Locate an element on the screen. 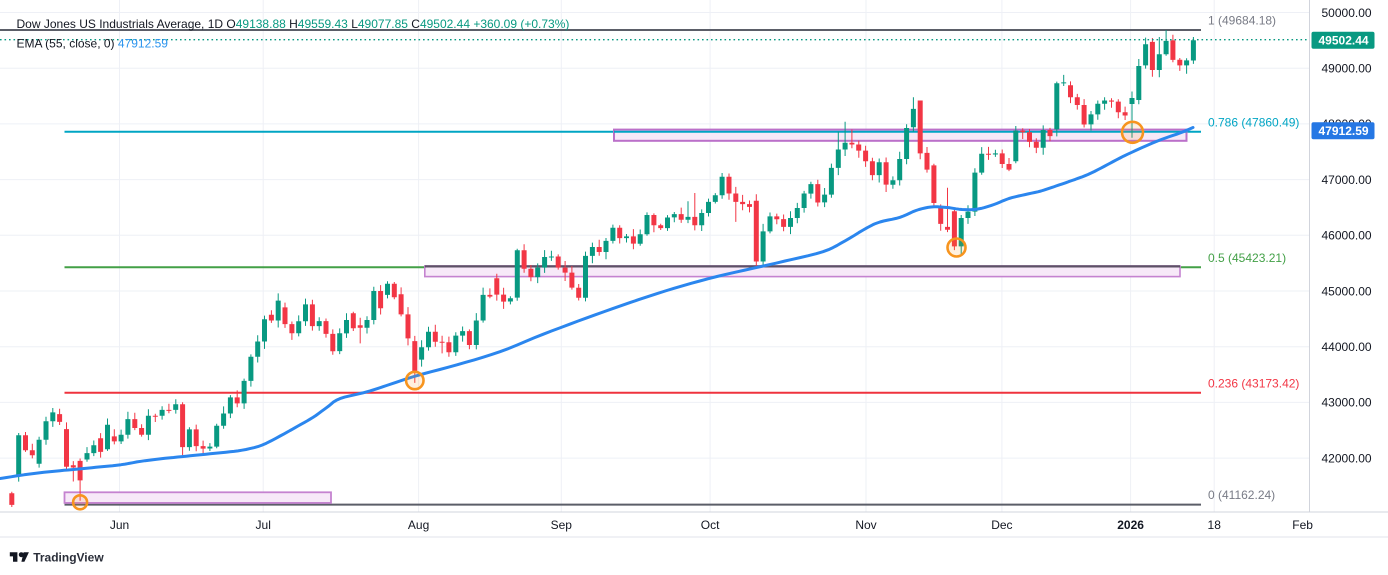 This screenshot has height=575, width=1388. svg-text: 0 (41162.24) is located at coordinates (1241, 495).